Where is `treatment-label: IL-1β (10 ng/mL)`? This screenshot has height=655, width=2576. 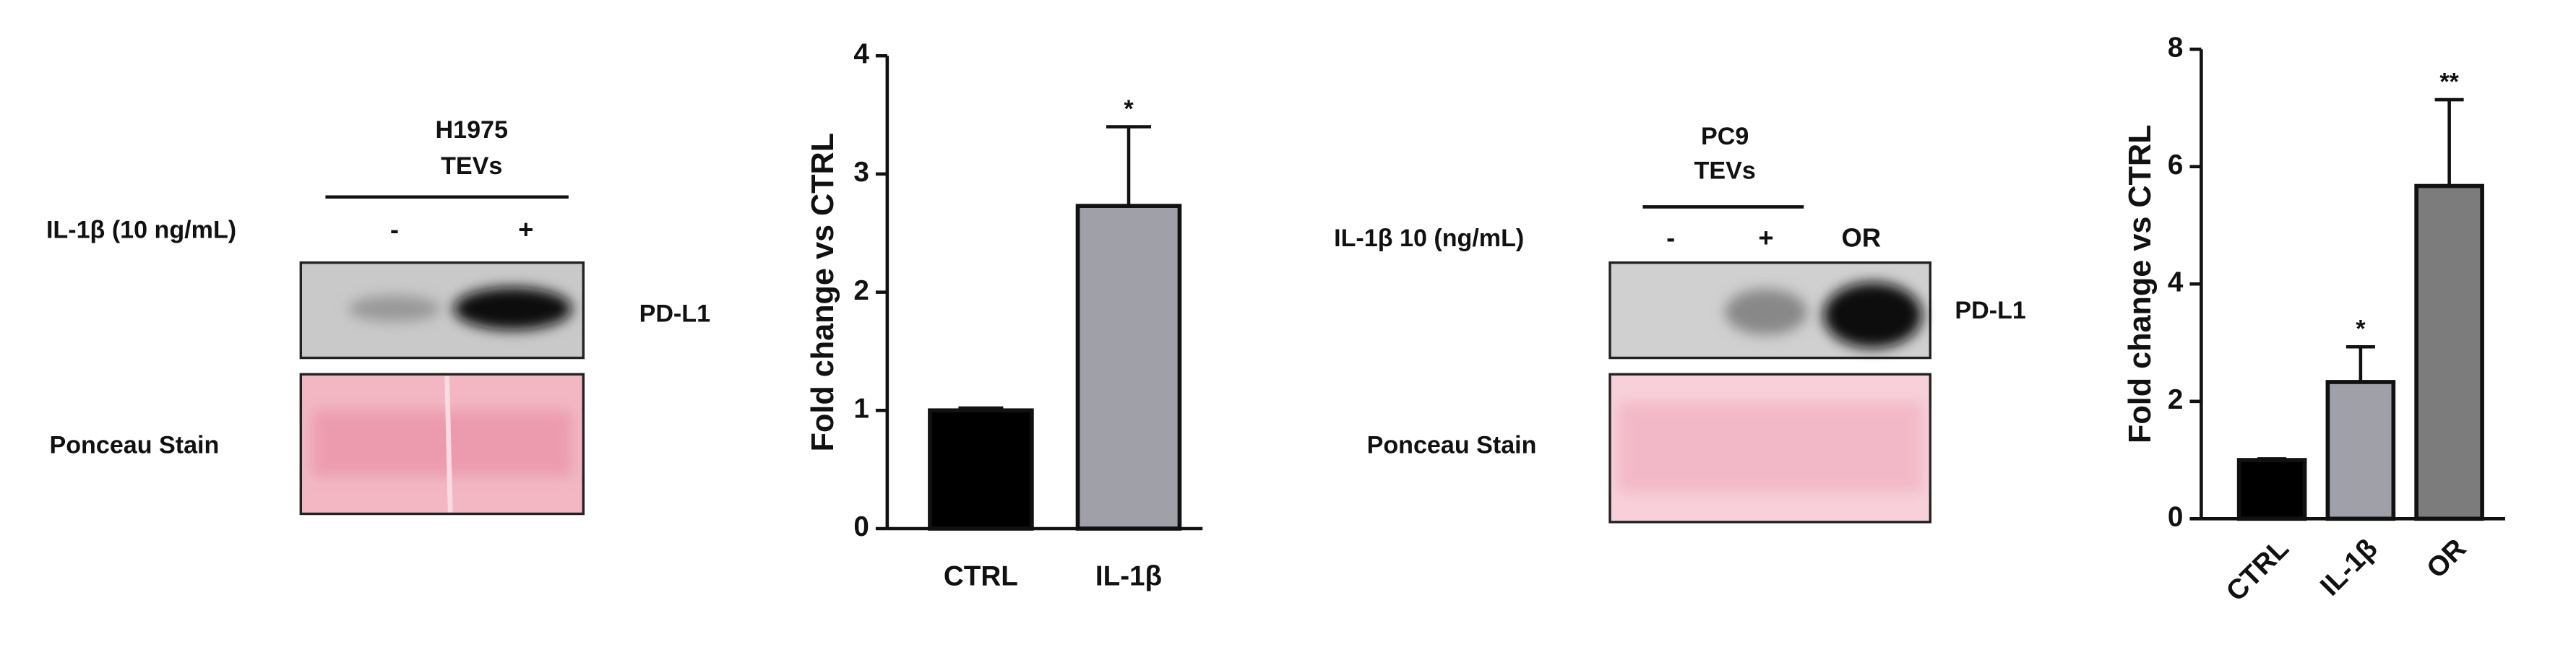 treatment-label: IL-1β (10 ng/mL) is located at coordinates (141, 230).